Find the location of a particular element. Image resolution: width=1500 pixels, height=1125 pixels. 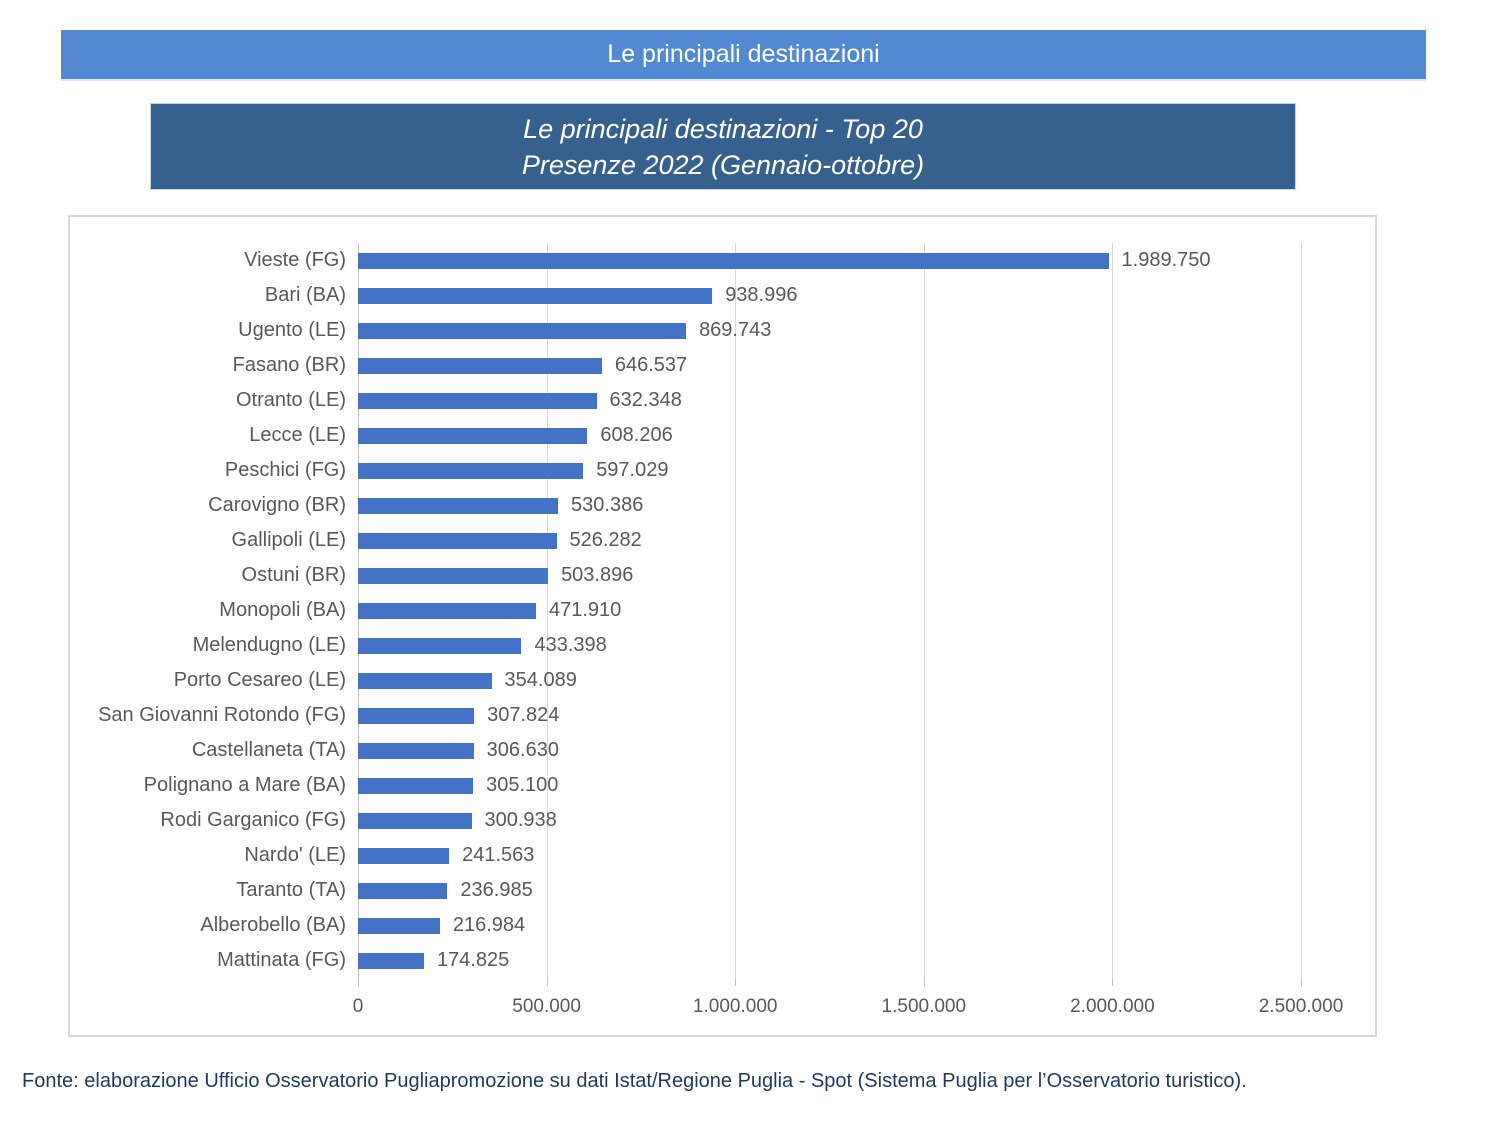

category-label: Peschici (FG) is located at coordinates (285, 470).